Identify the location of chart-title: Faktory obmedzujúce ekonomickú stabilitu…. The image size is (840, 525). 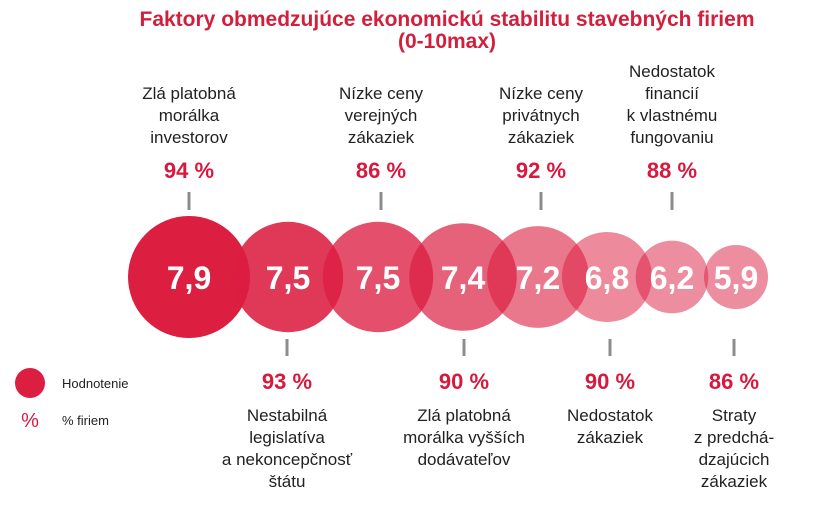
(447, 19).